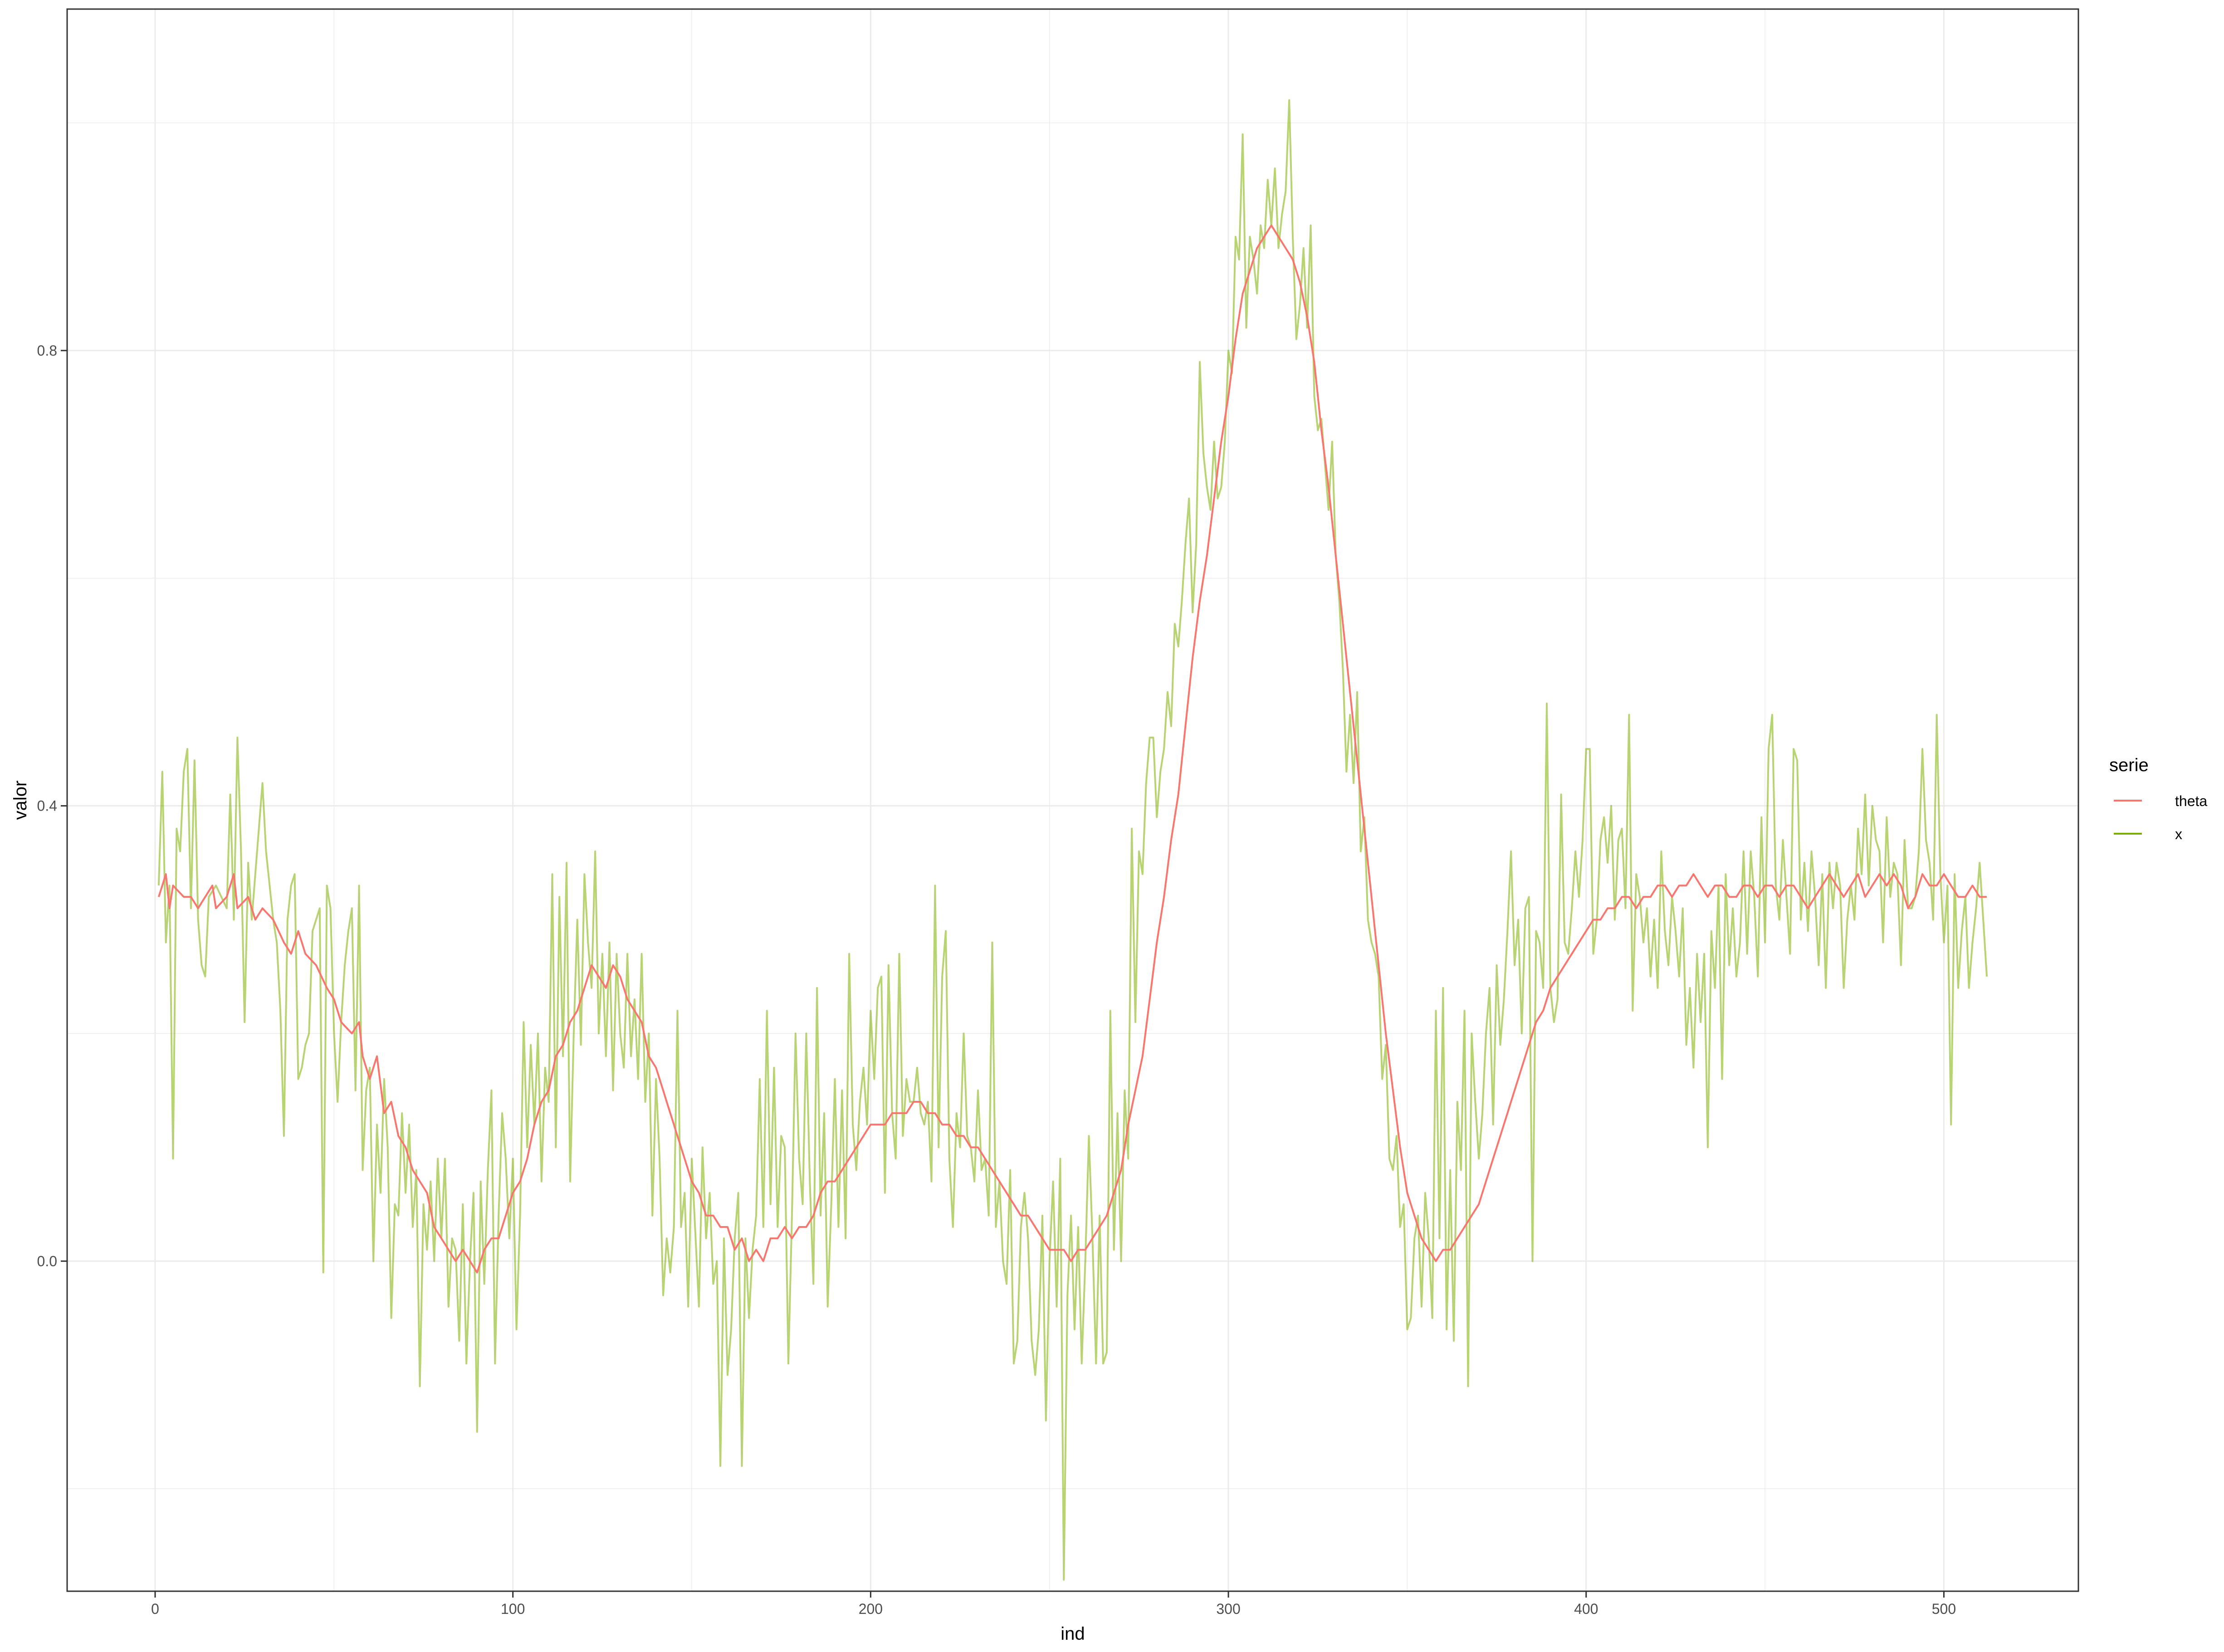  Describe the element at coordinates (513, 1609) in the screenshot. I see `x-tick-label: 100` at that location.